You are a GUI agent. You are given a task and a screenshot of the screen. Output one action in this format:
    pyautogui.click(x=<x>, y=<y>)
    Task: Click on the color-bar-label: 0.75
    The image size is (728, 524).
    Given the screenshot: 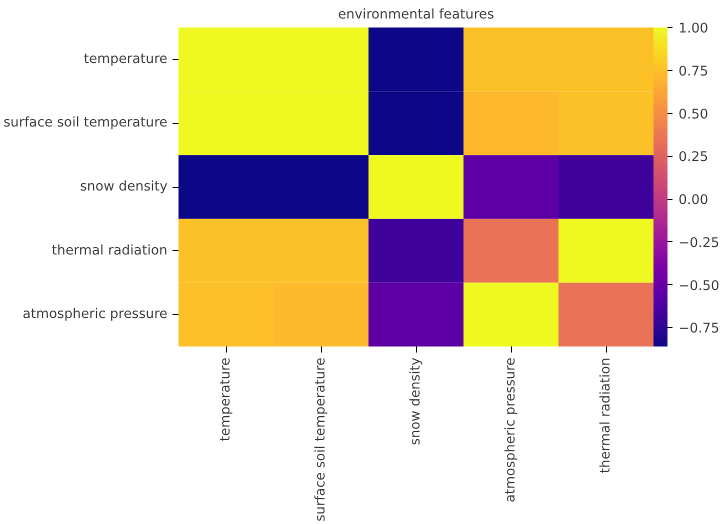 What is the action you would take?
    pyautogui.click(x=693, y=72)
    